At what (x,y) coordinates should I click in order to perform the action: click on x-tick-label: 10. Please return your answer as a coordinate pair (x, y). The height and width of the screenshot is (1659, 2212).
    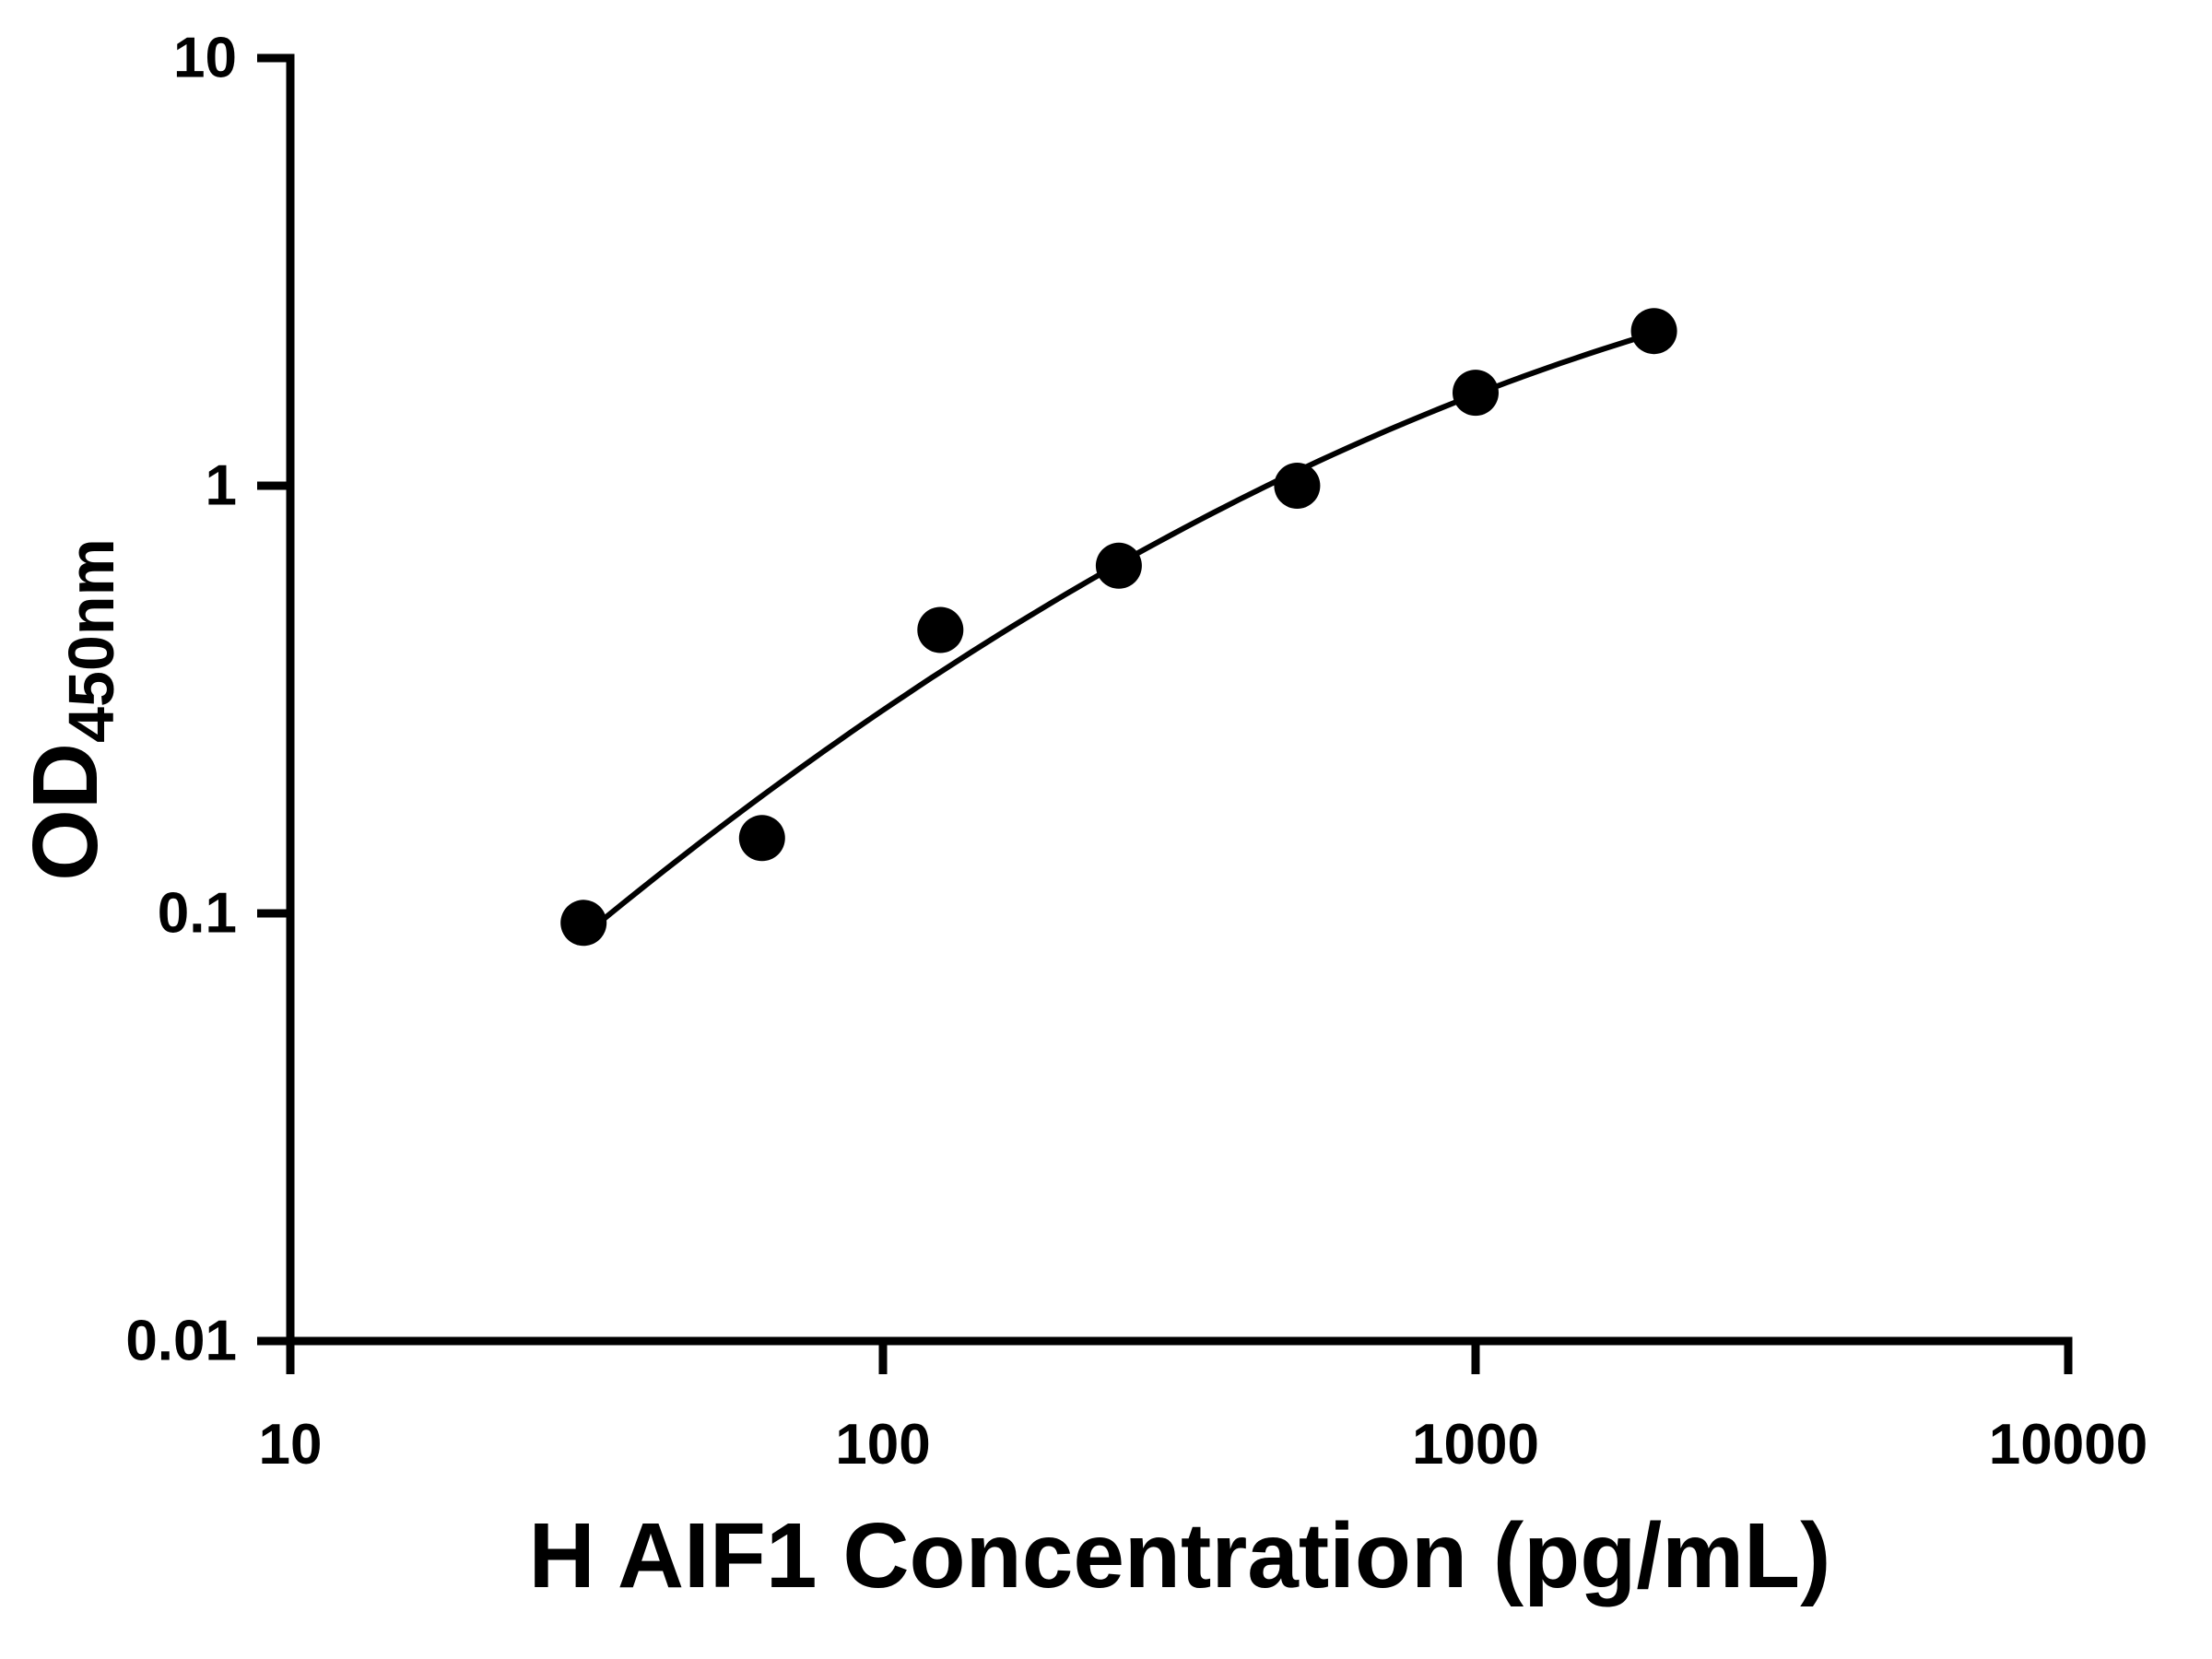
    Looking at the image, I should click on (291, 1445).